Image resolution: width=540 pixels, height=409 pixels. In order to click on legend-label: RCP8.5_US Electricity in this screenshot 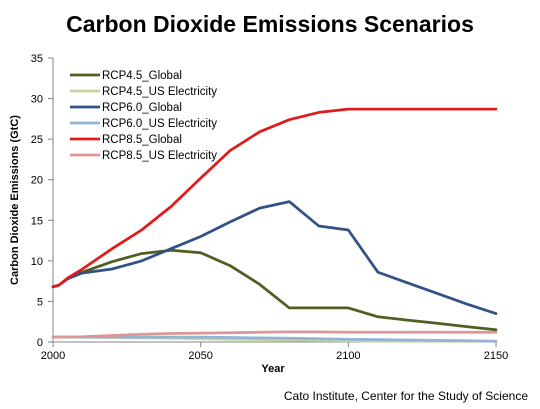, I will do `click(159, 156)`.